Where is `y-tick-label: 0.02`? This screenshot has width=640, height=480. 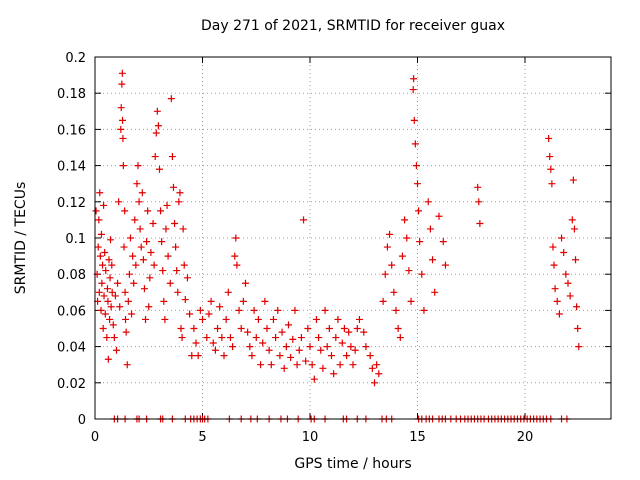
y-tick-label: 0.02 is located at coordinates (71, 384).